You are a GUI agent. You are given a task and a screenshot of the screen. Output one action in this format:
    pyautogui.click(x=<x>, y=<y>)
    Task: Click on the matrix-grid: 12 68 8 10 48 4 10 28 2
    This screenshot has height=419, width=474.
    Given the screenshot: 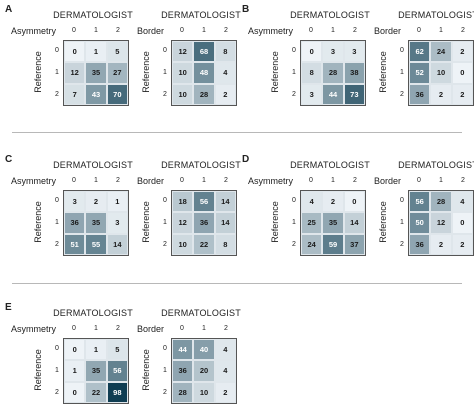 What is the action you would take?
    pyautogui.click(x=204, y=73)
    